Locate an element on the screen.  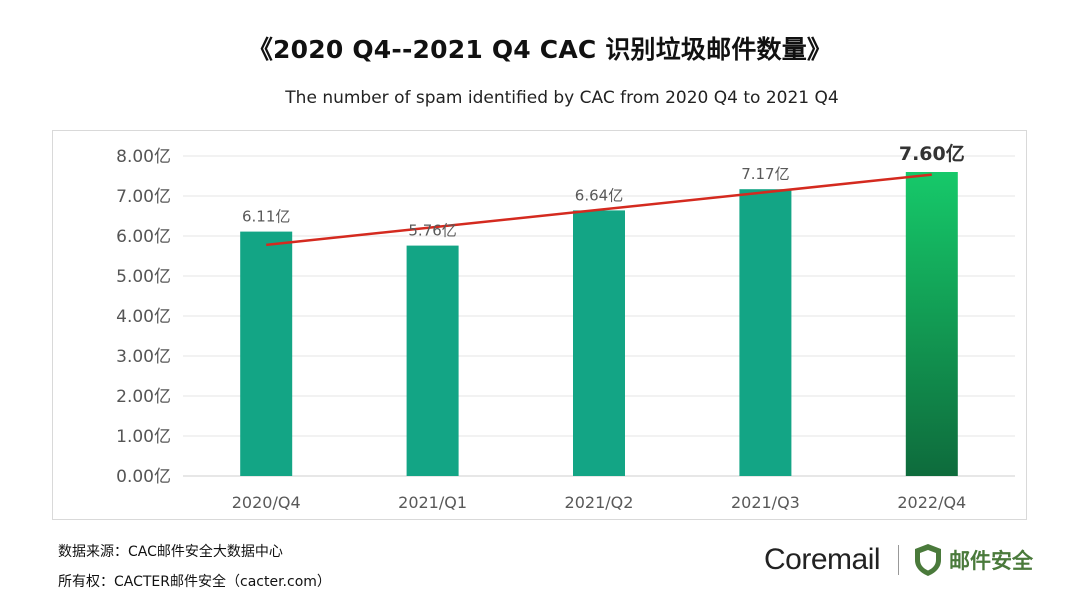
brand-label: 邮件安全 is located at coordinates (991, 561).